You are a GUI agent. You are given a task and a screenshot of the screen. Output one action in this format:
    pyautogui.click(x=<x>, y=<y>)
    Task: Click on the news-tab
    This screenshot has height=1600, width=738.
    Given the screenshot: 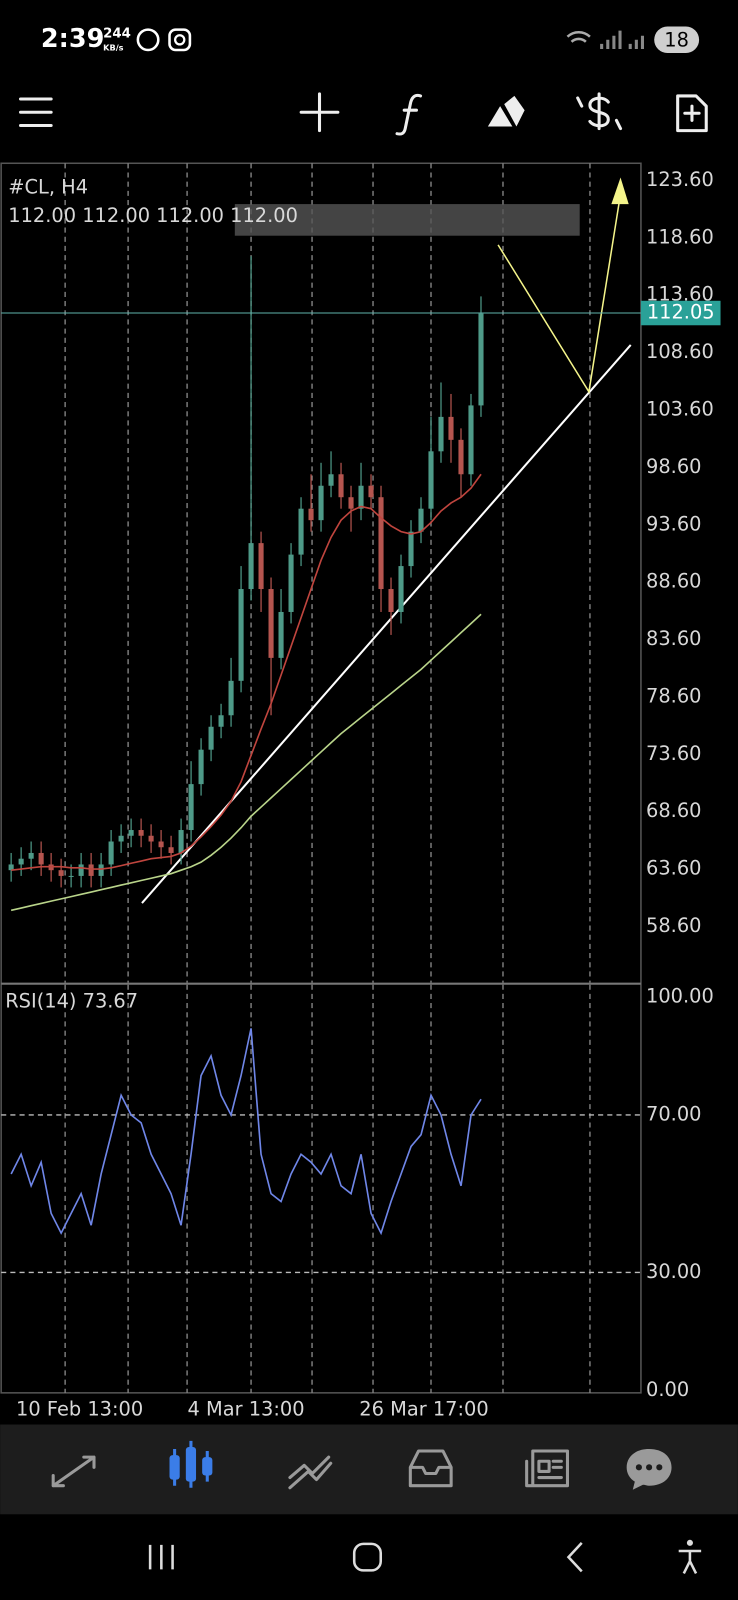 What is the action you would take?
    pyautogui.click(x=547, y=1468)
    